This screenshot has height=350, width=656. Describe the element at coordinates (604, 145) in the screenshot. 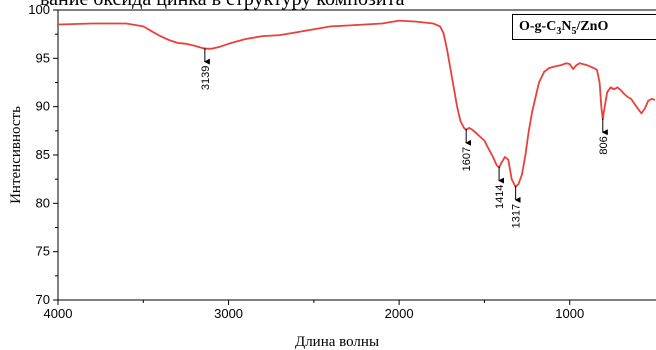

I see `annotation-label: 806` at that location.